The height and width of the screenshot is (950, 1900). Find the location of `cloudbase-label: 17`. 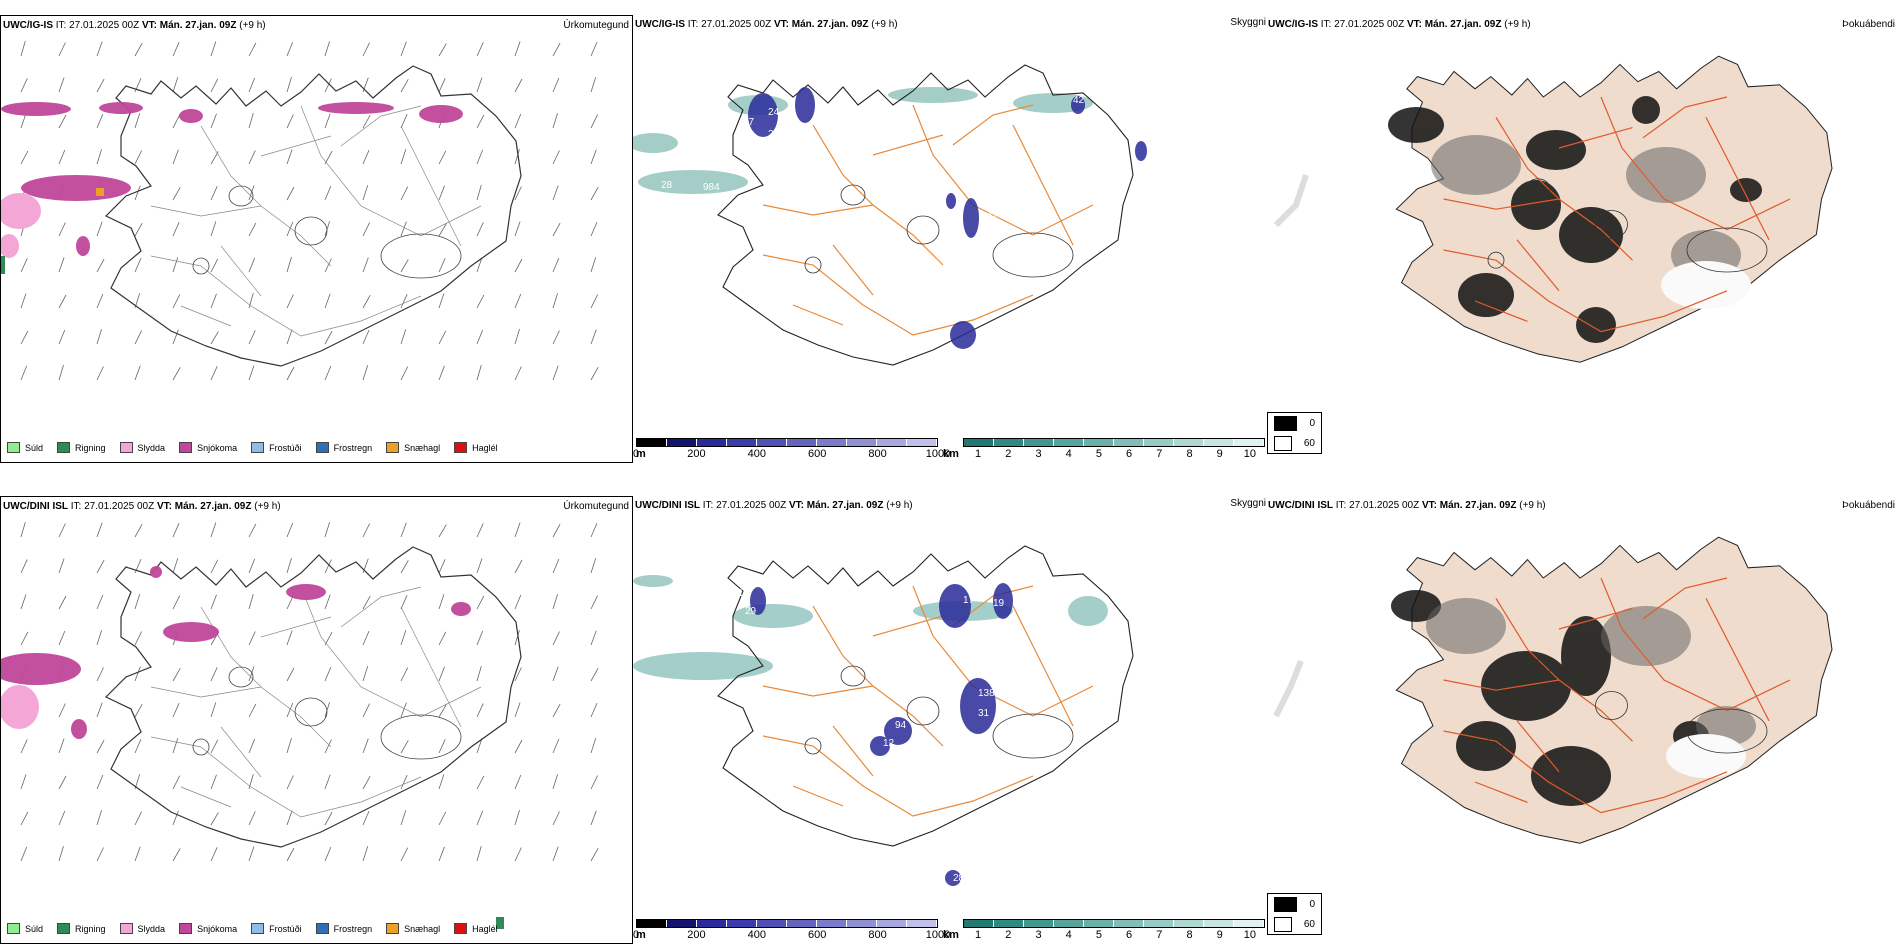

cloudbase-label: 17 is located at coordinates (969, 600).